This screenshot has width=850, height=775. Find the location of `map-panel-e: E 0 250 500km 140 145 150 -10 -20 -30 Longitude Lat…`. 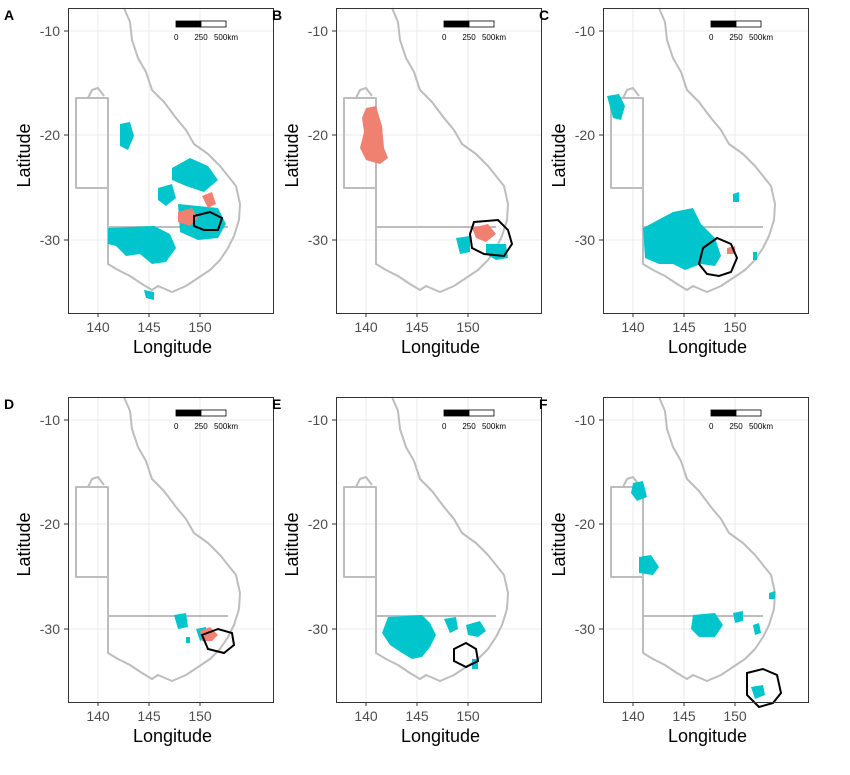

map-panel-e: E 0 250 500km 140 145 150 -10 -20 -30 Longitude Lat… is located at coordinates (407, 571).